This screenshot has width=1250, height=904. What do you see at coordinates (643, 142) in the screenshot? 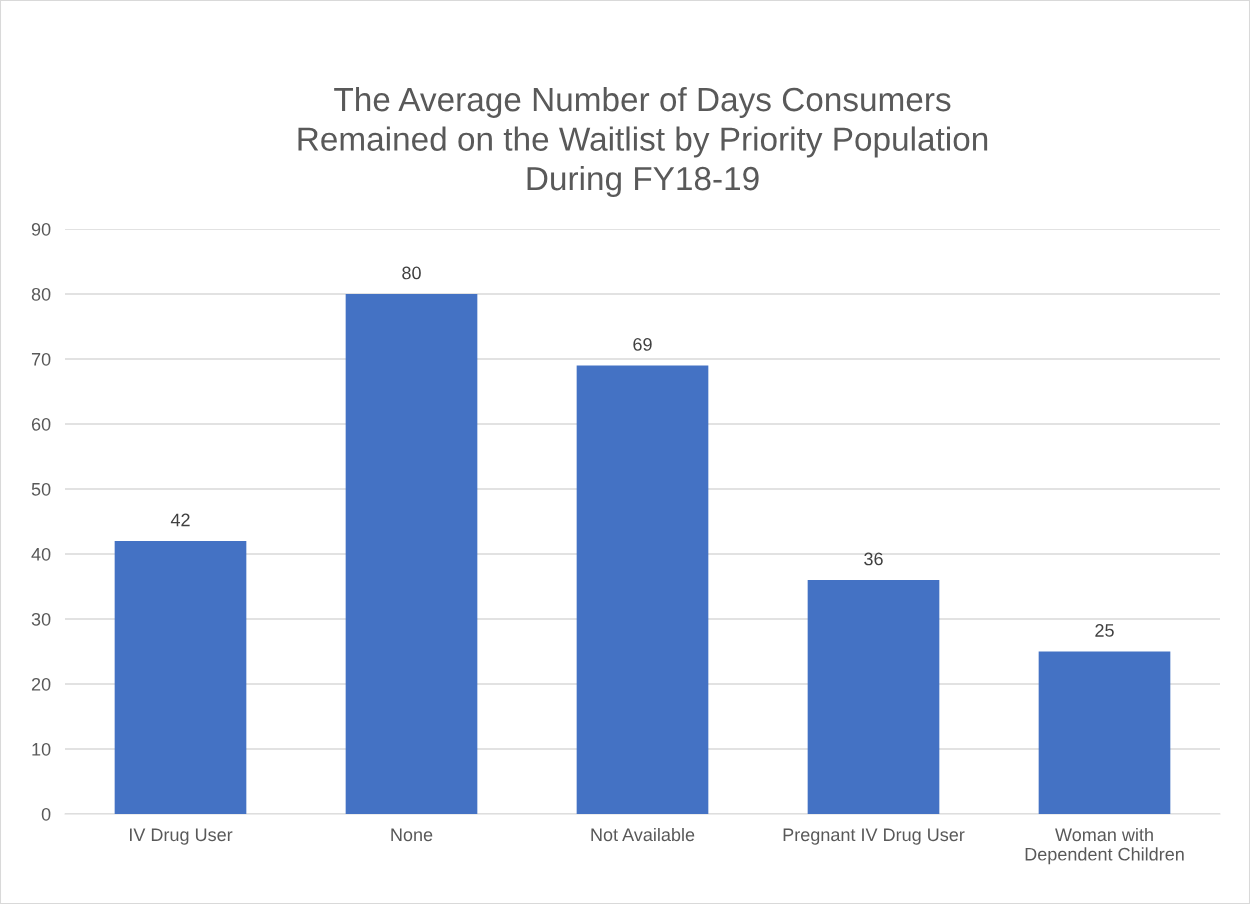
I see `chart-title: The Average Number of Days Consumers Remained on the Waitlist by Priority Population During FY18-19` at bounding box center [643, 142].